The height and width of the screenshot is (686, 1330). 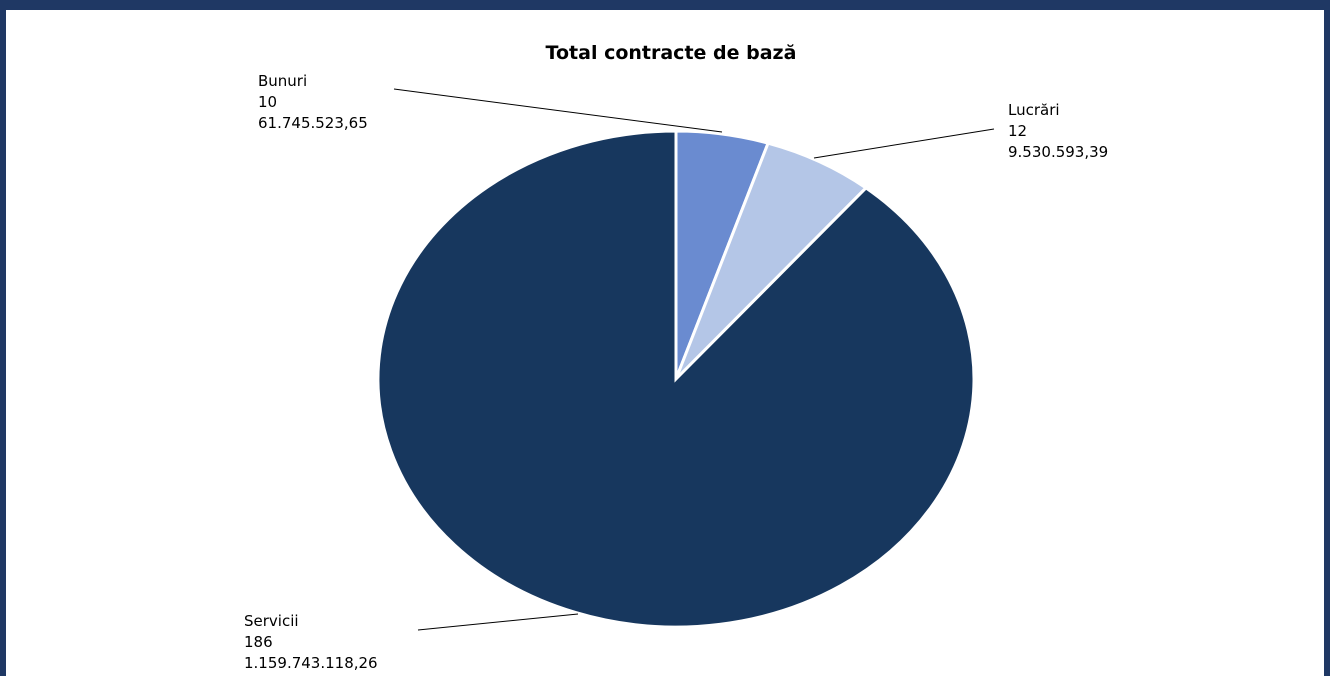 What do you see at coordinates (258, 642) in the screenshot?
I see `label-count-servicii: 186` at bounding box center [258, 642].